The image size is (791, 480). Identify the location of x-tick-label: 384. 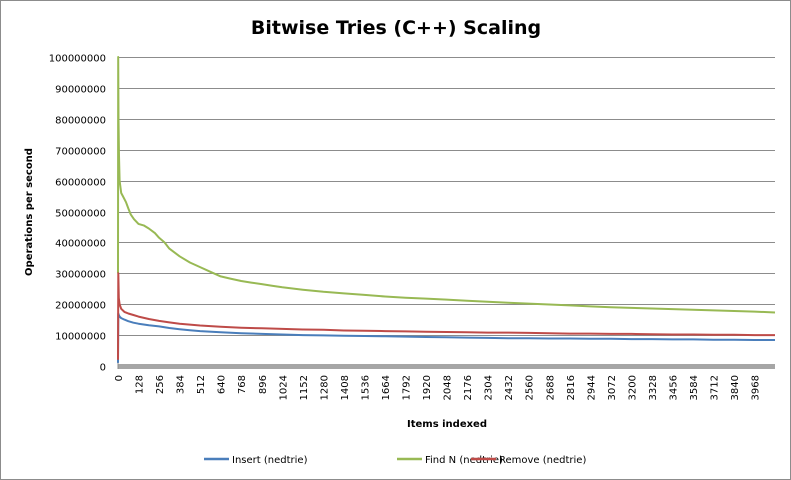
(181, 384).